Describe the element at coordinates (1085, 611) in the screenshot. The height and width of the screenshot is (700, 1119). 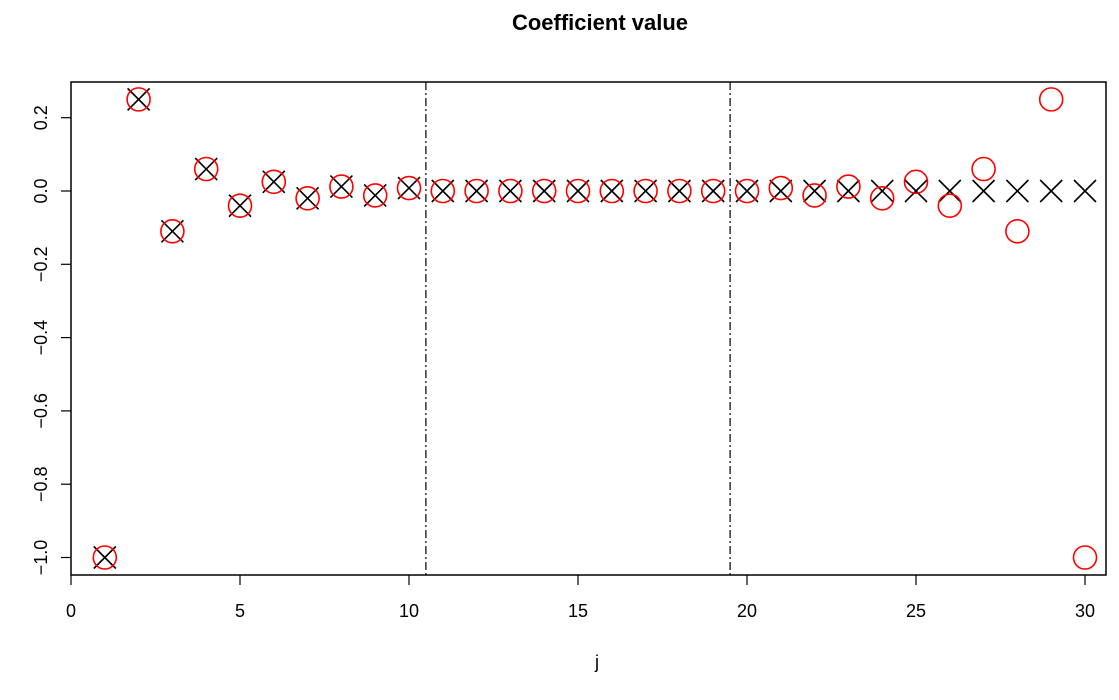
I see `x-tick-label: 30` at that location.